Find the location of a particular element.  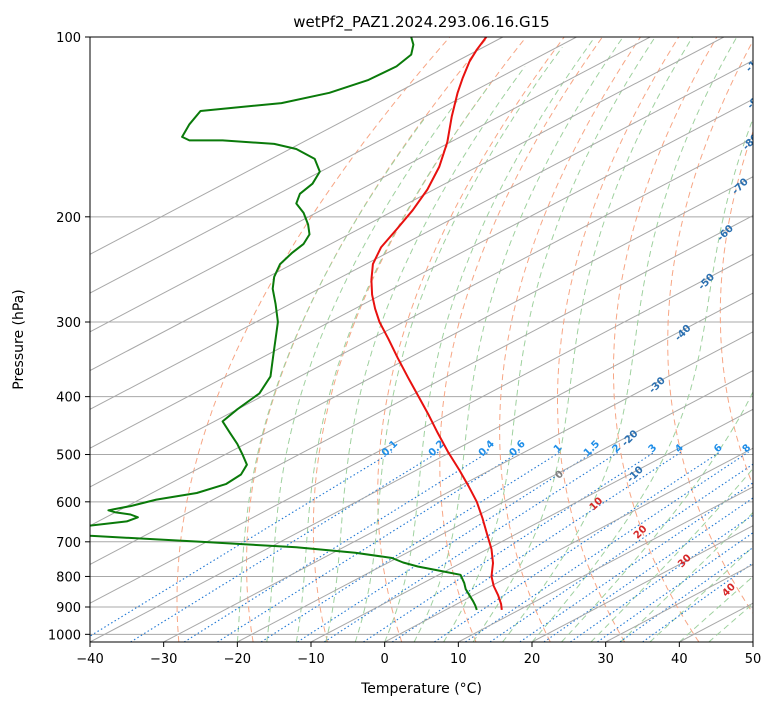

x-tick-label: 50 is located at coordinates (753, 659).